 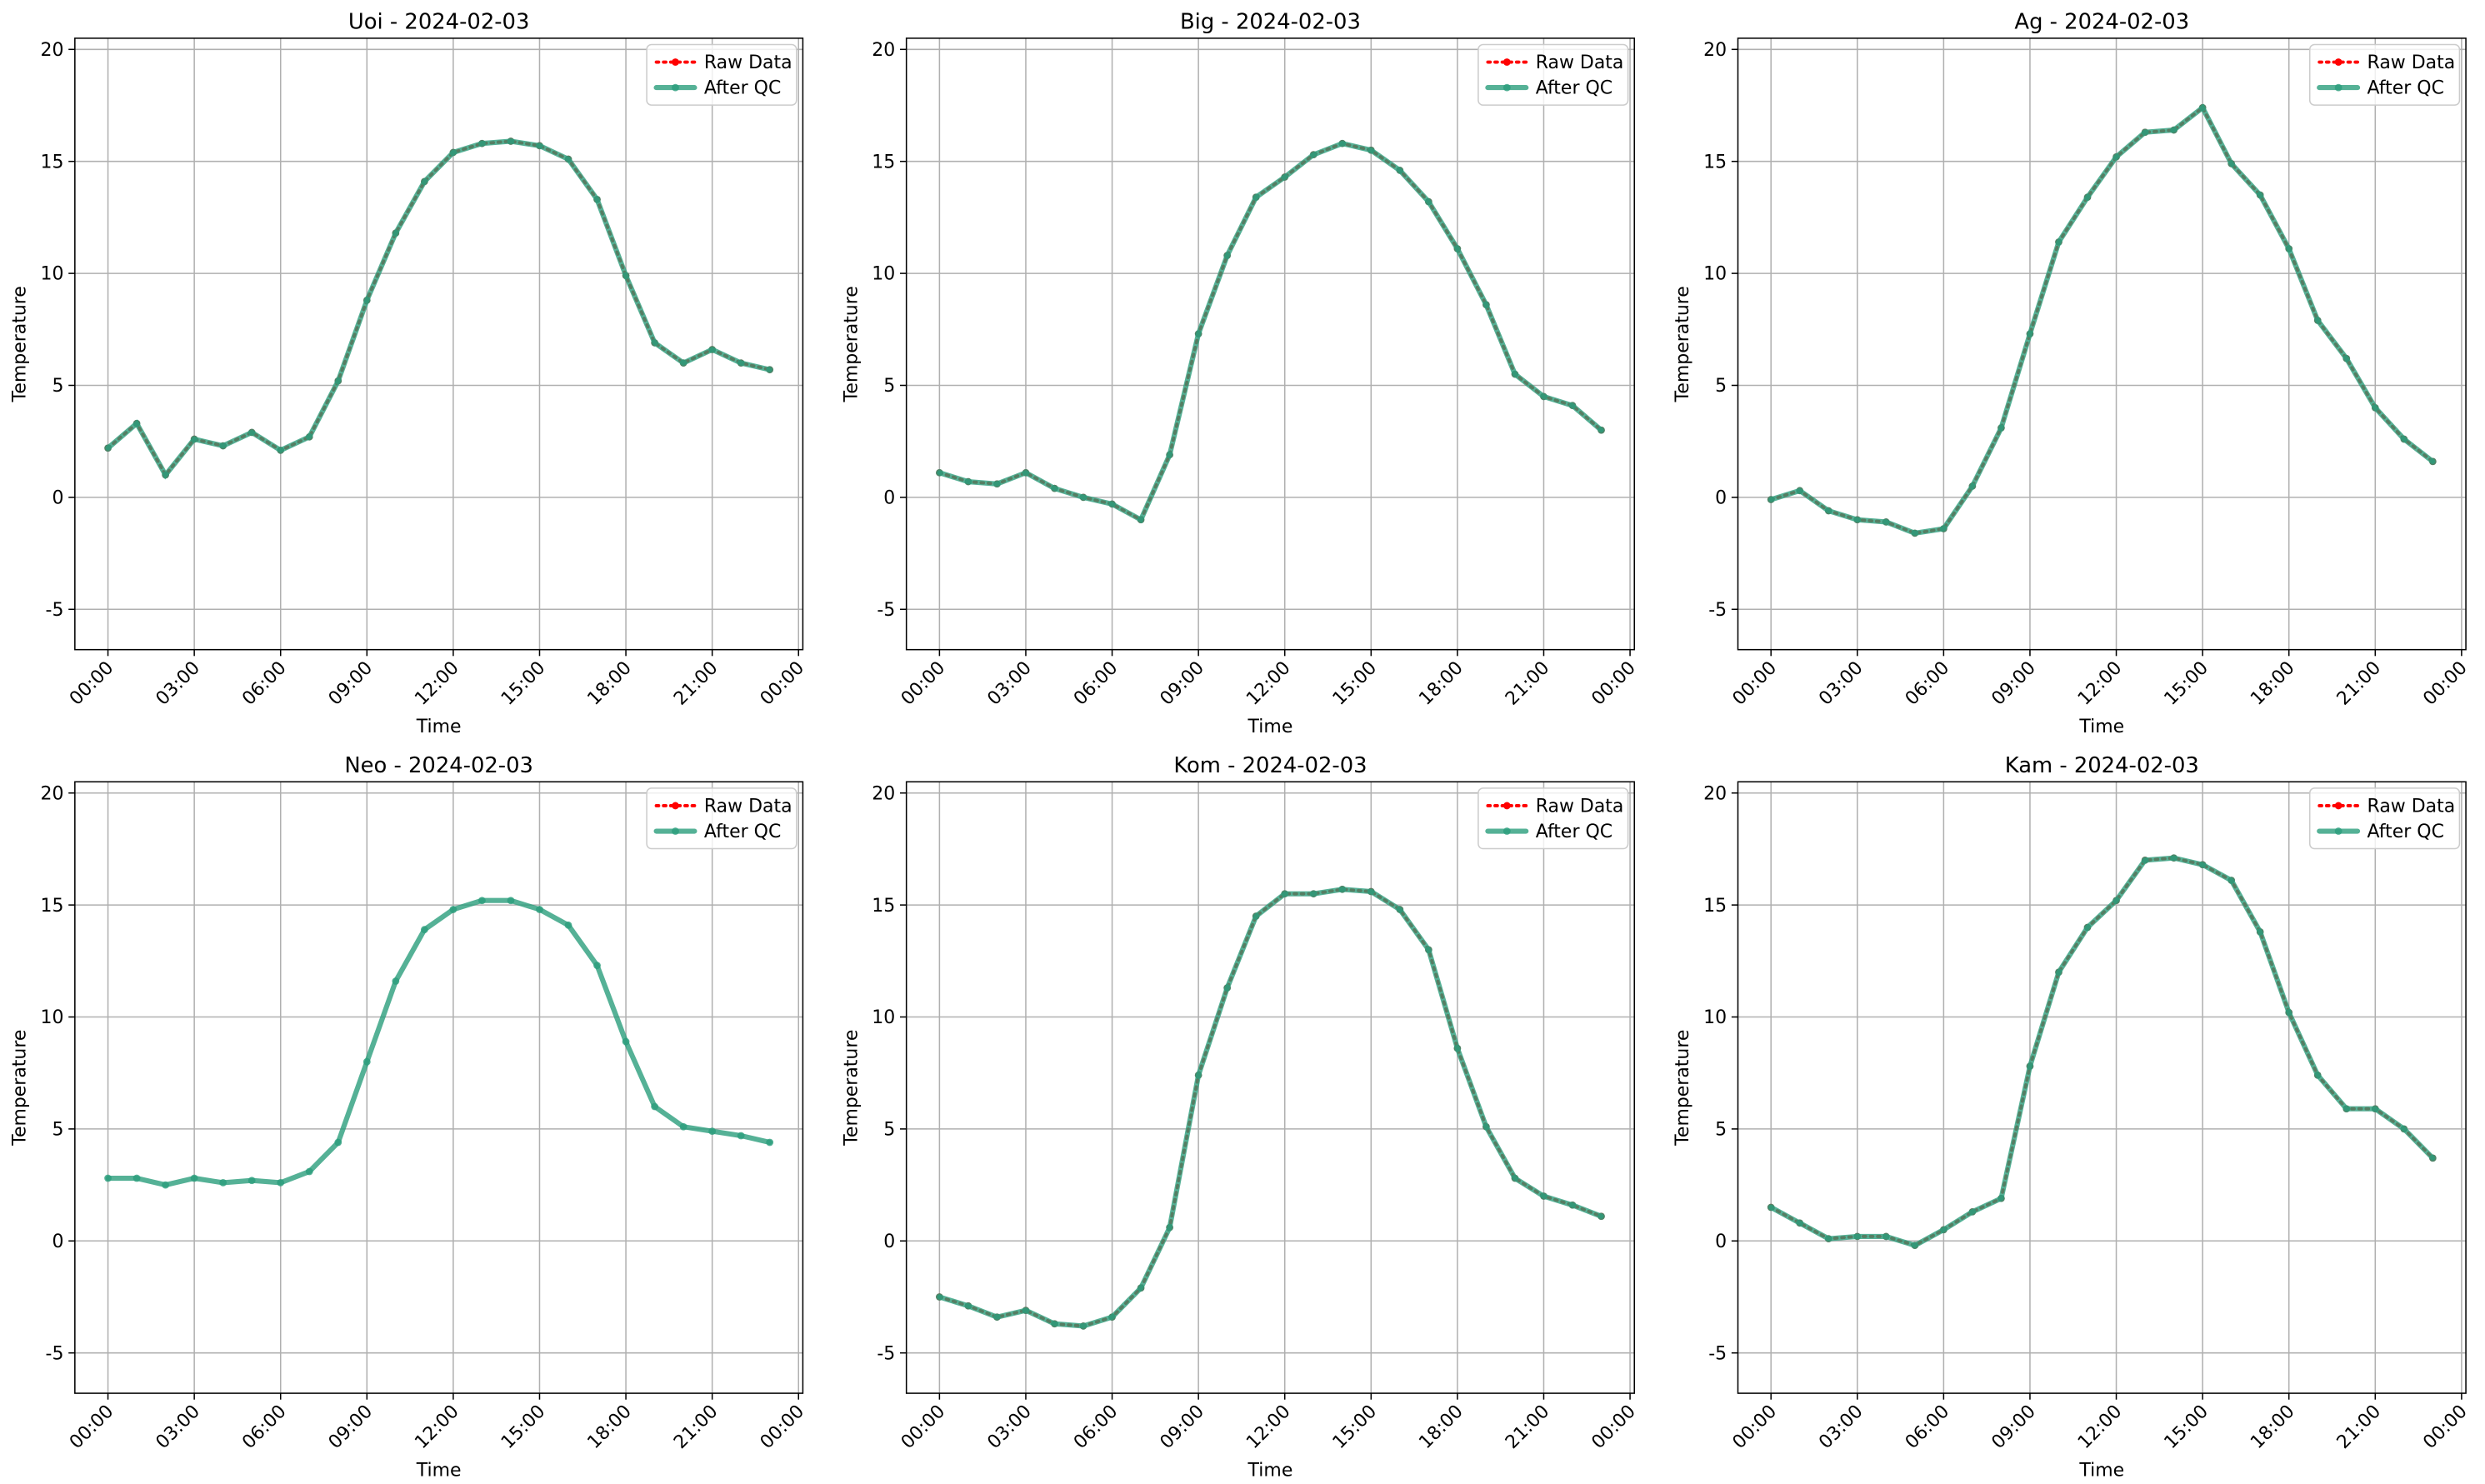 I want to click on legend-label: After QC, so click(x=1574, y=832).